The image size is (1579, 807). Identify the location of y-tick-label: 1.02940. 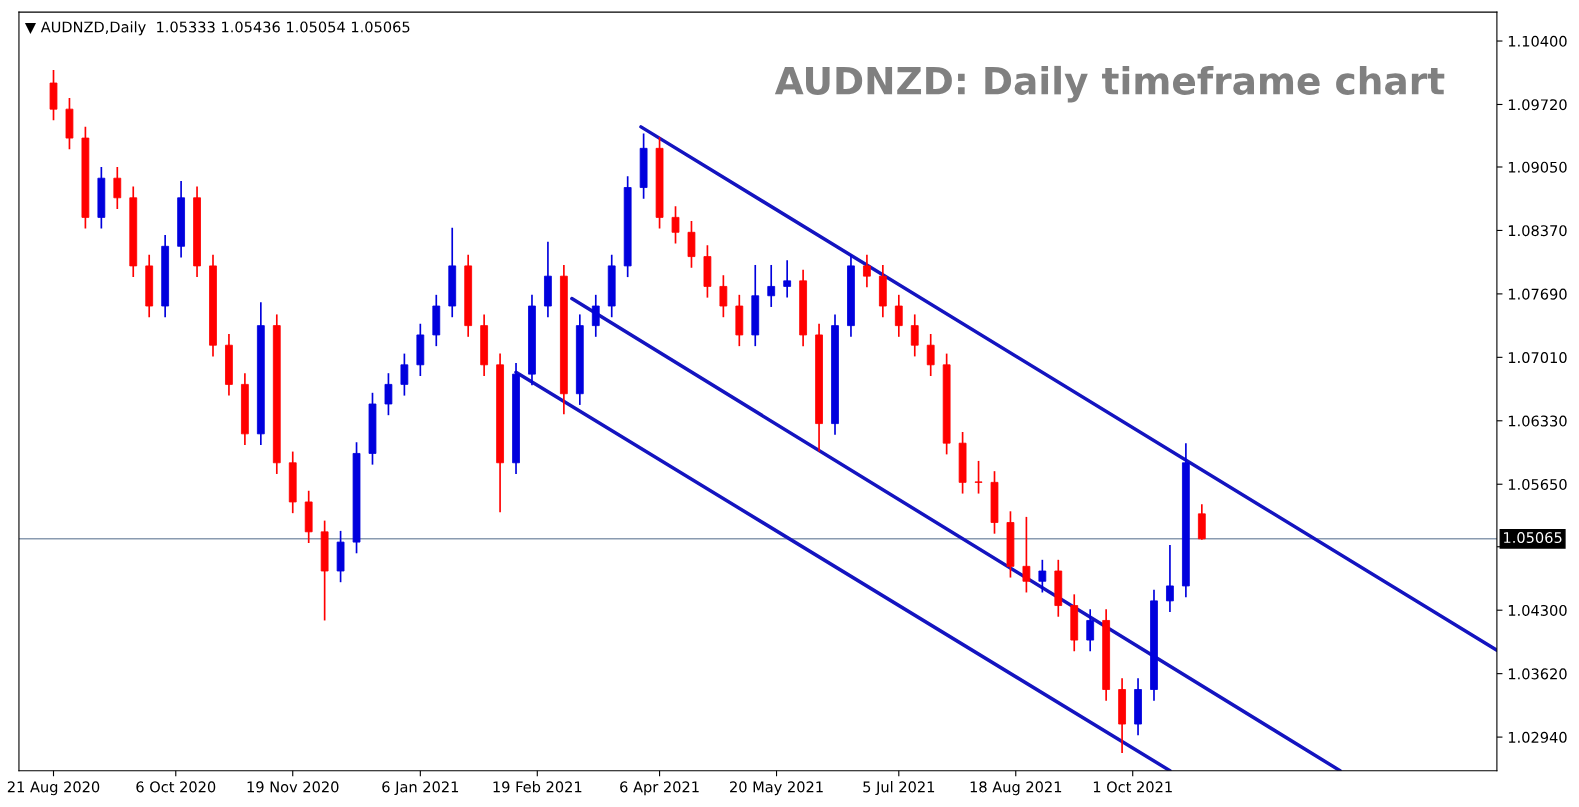
(1537, 737).